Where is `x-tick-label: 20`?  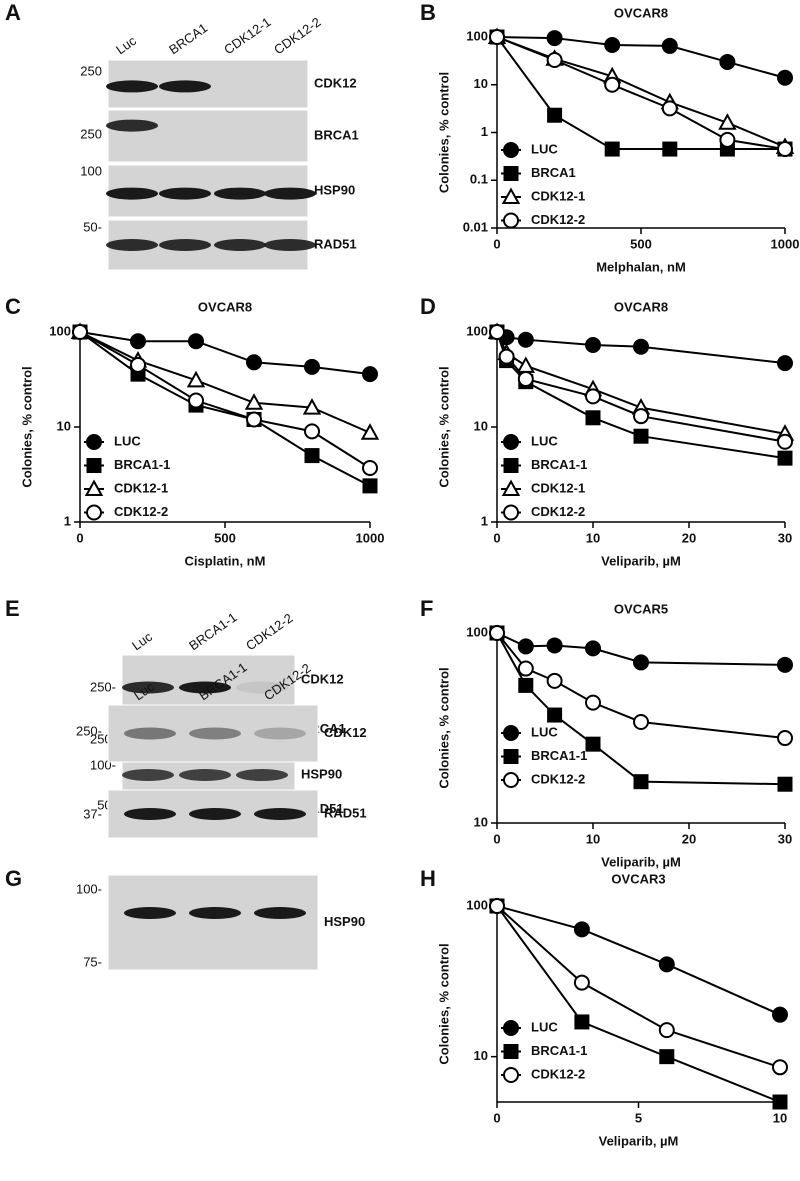 x-tick-label: 20 is located at coordinates (689, 838).